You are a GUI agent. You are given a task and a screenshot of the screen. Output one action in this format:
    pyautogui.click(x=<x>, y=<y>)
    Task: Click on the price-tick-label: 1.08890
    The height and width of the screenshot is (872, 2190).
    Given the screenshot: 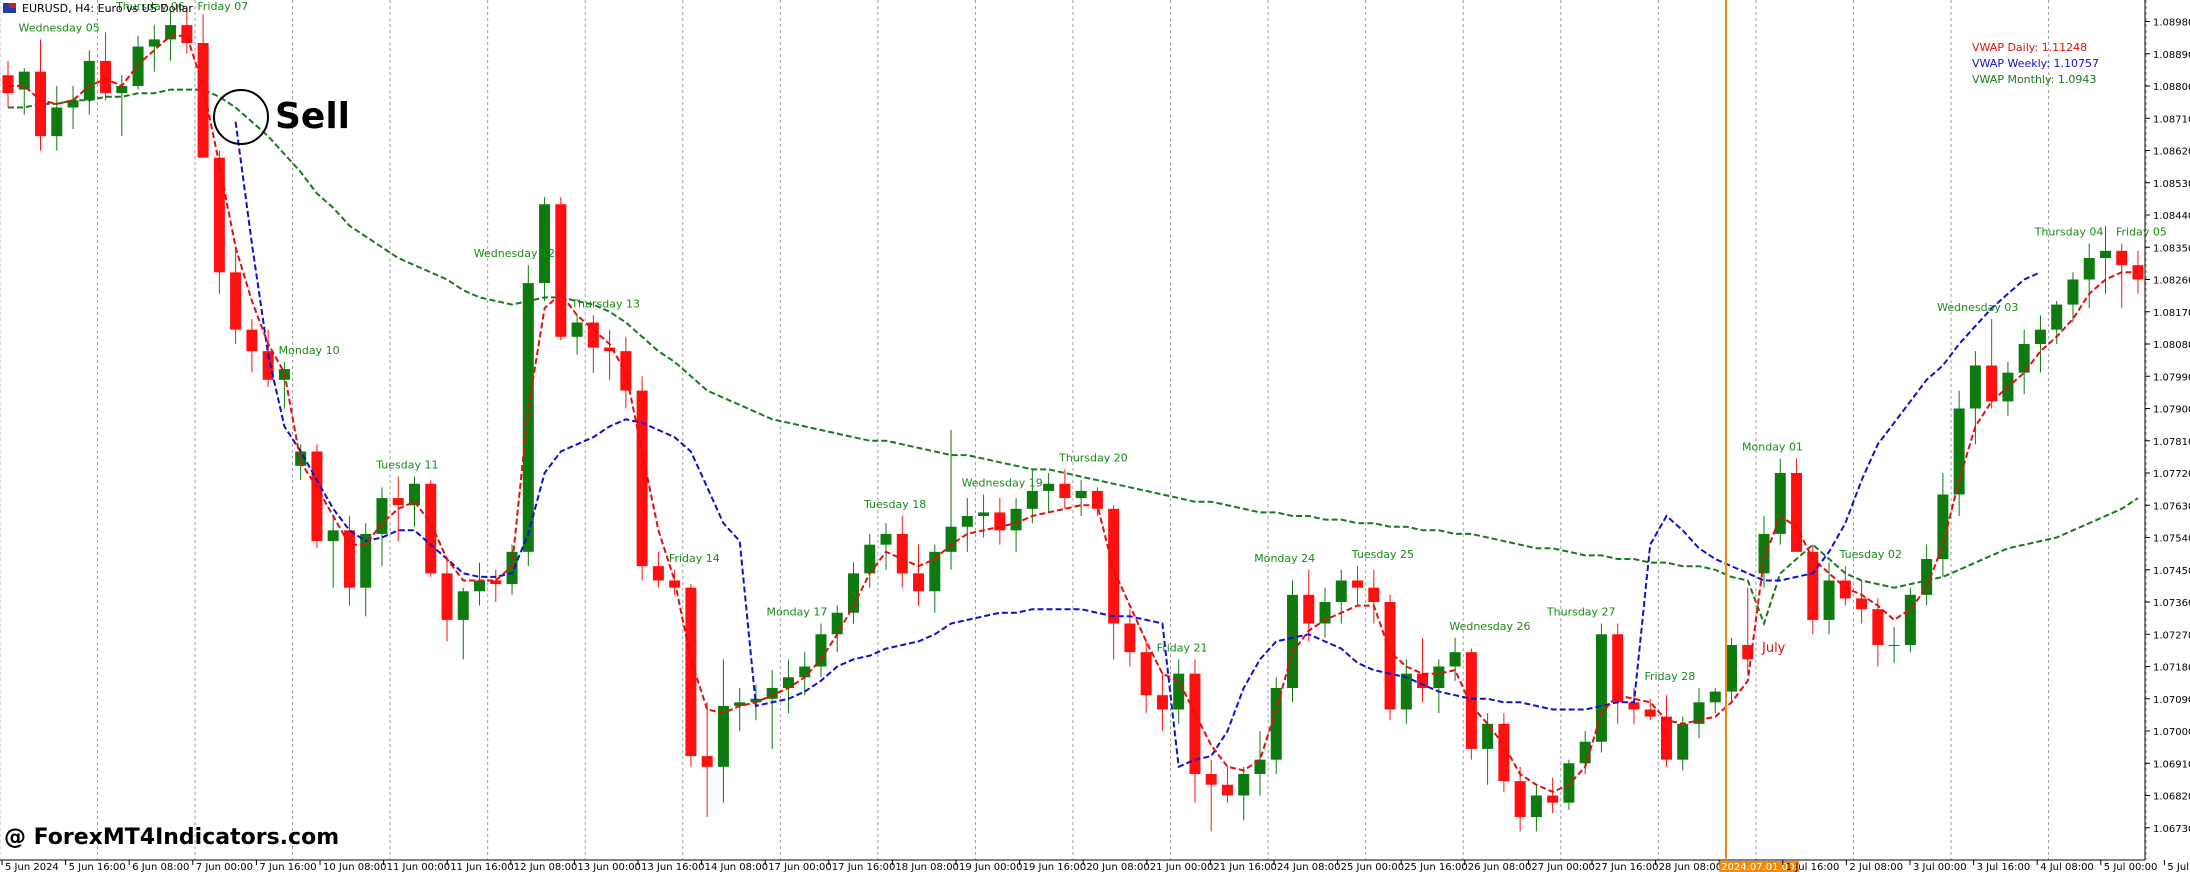 What is the action you would take?
    pyautogui.click(x=2171, y=55)
    